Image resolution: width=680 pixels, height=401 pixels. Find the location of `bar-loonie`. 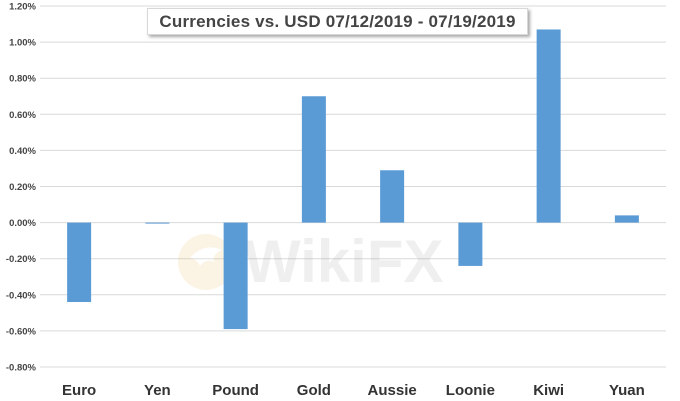

bar-loonie is located at coordinates (470, 244).